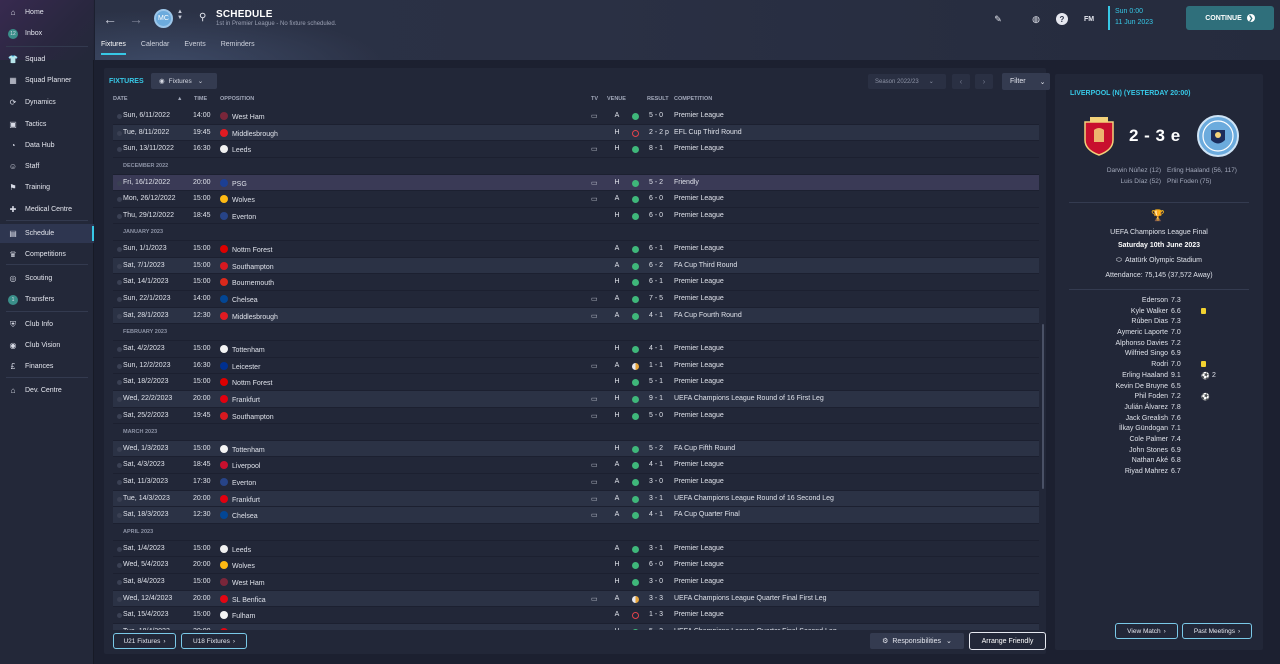  Describe the element at coordinates (656, 282) in the screenshot. I see `fixture-result: 6 - 1` at that location.